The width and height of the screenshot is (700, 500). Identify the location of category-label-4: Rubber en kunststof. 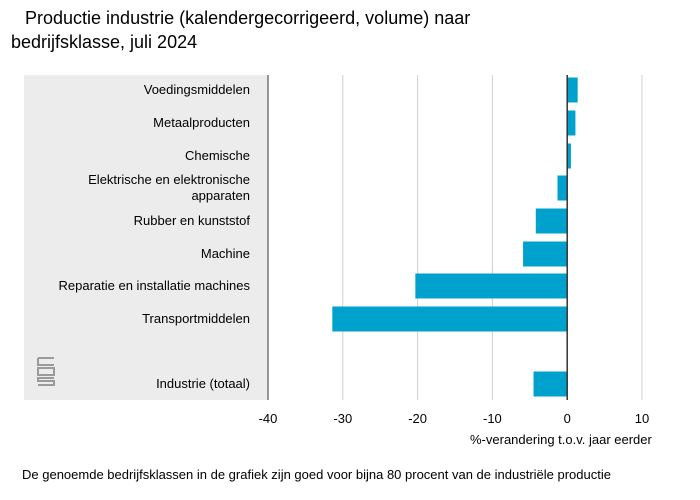
(140, 221).